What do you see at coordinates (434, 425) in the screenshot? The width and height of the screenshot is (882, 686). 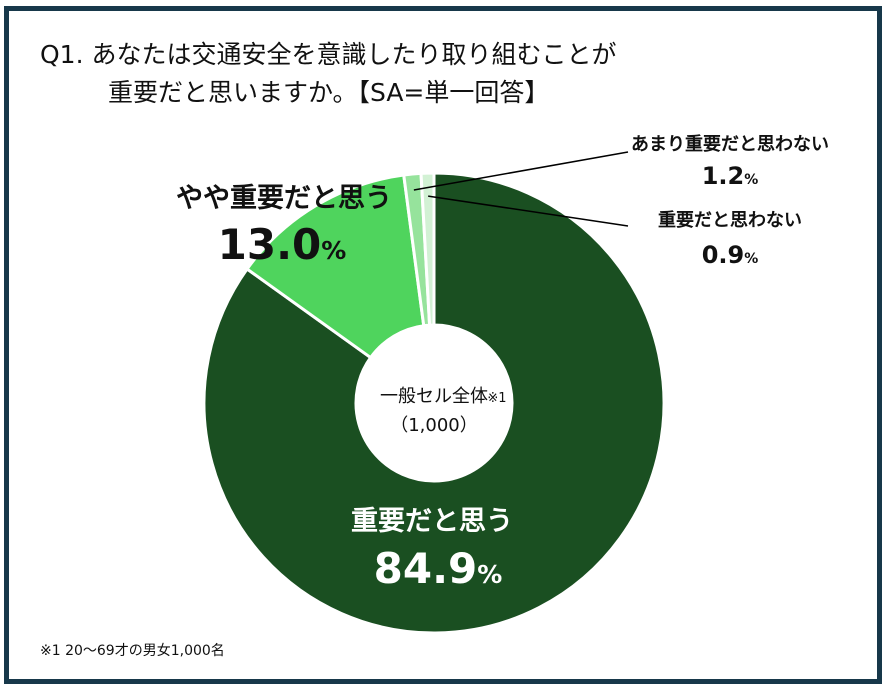 I see `center-count: （1,000）` at bounding box center [434, 425].